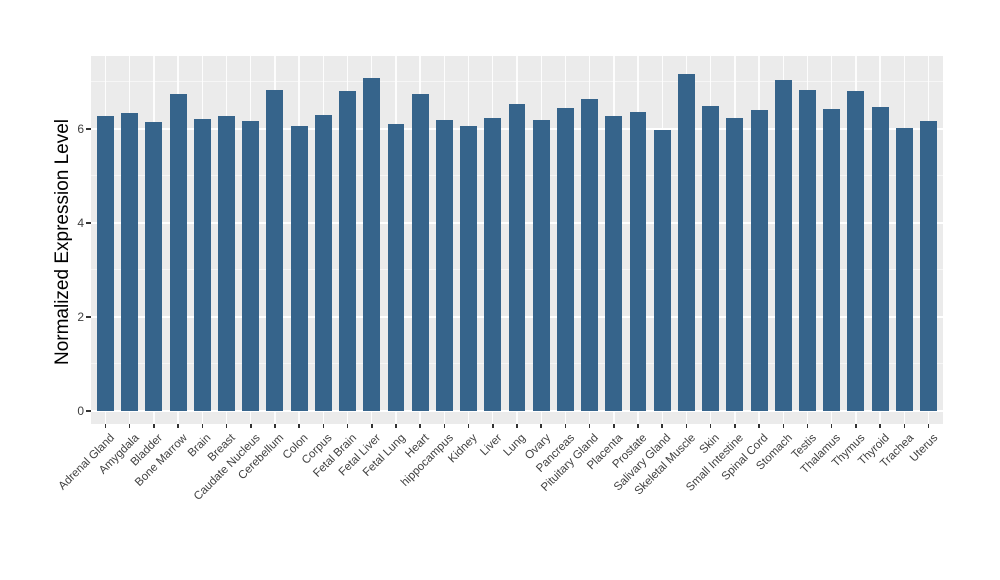  I want to click on y-tick-label: 6, so click(80, 129).